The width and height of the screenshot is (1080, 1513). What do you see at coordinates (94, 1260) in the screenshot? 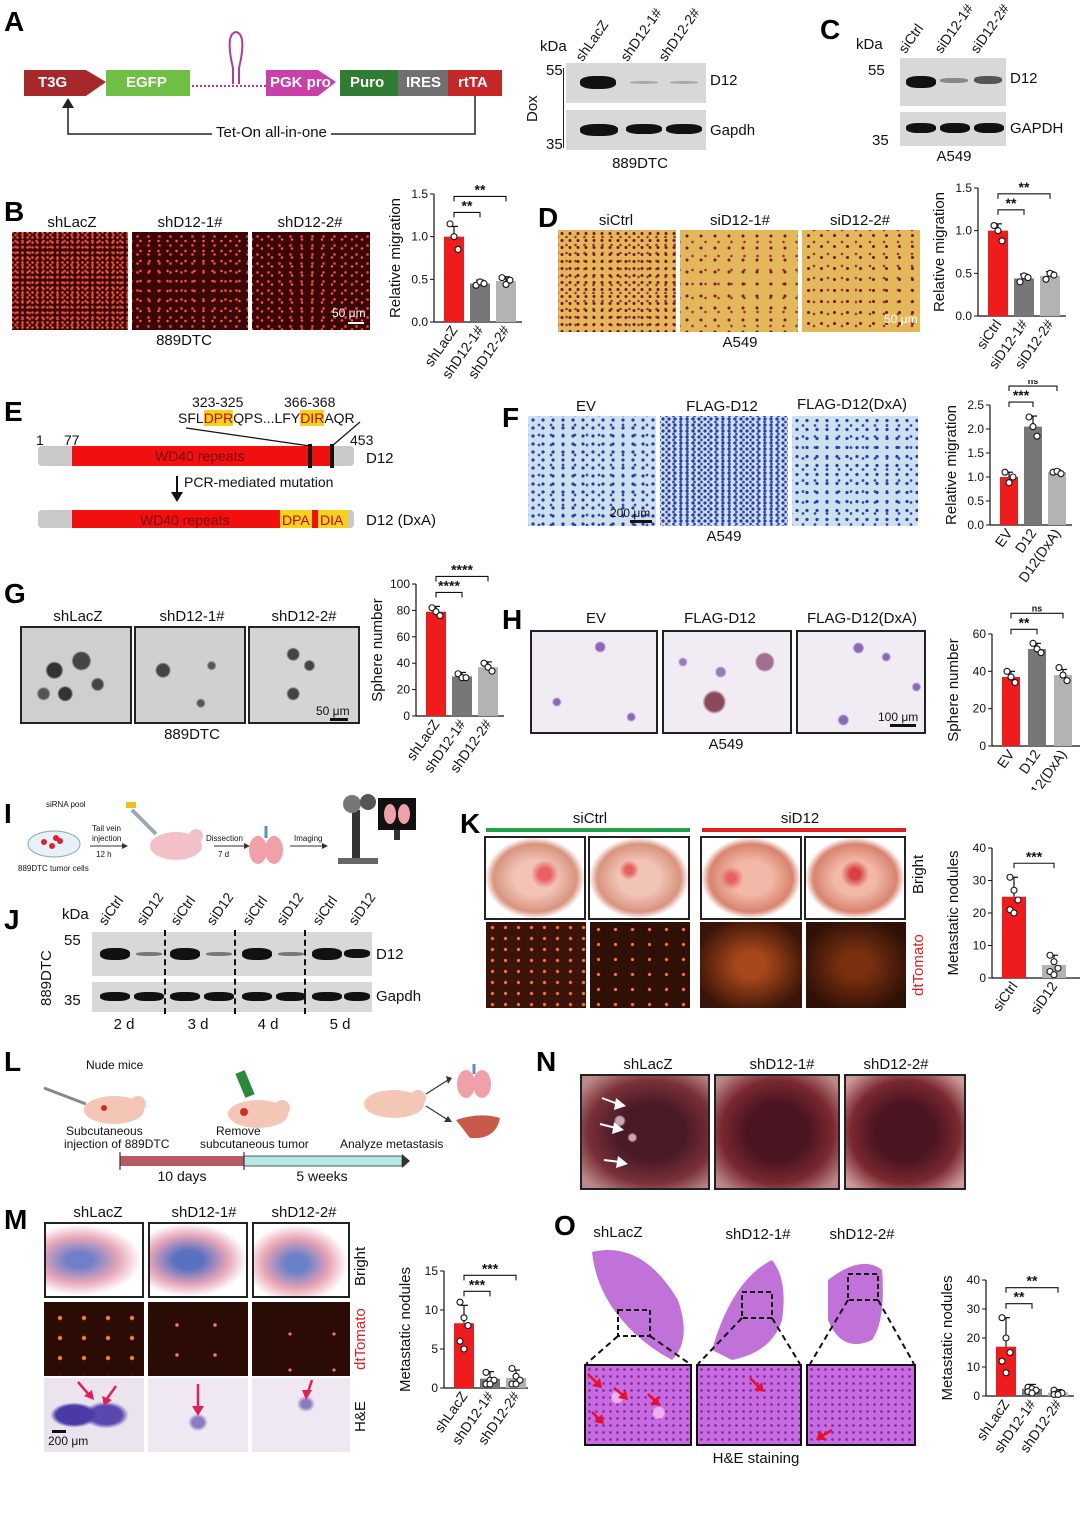
I see `m-bright-shlacz` at bounding box center [94, 1260].